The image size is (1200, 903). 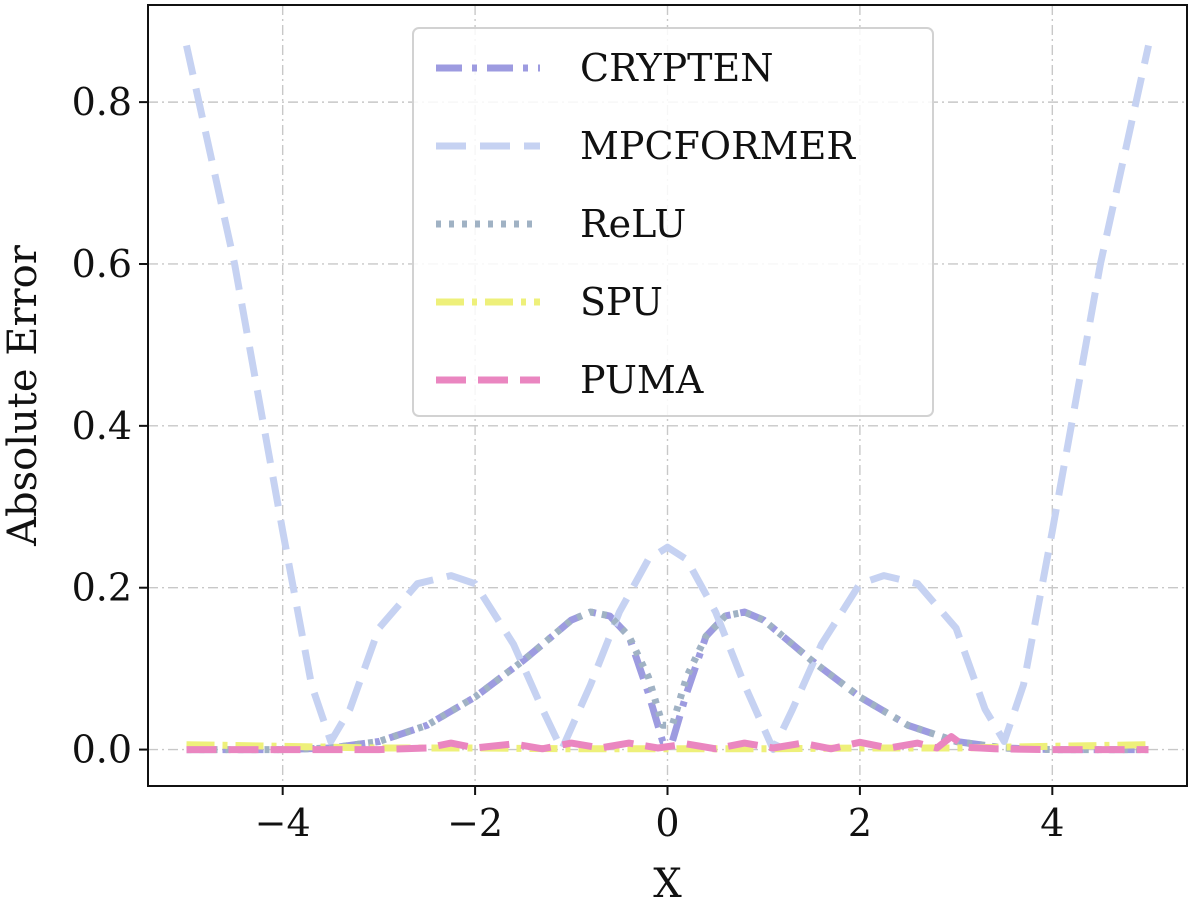 I want to click on x-tick-label: 4, so click(x=1052, y=823).